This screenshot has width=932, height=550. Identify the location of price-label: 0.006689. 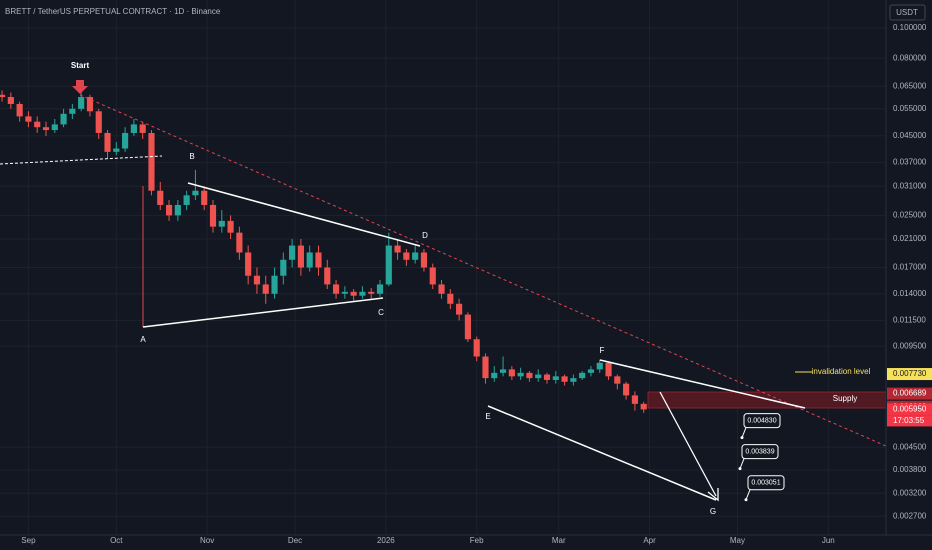
(910, 393).